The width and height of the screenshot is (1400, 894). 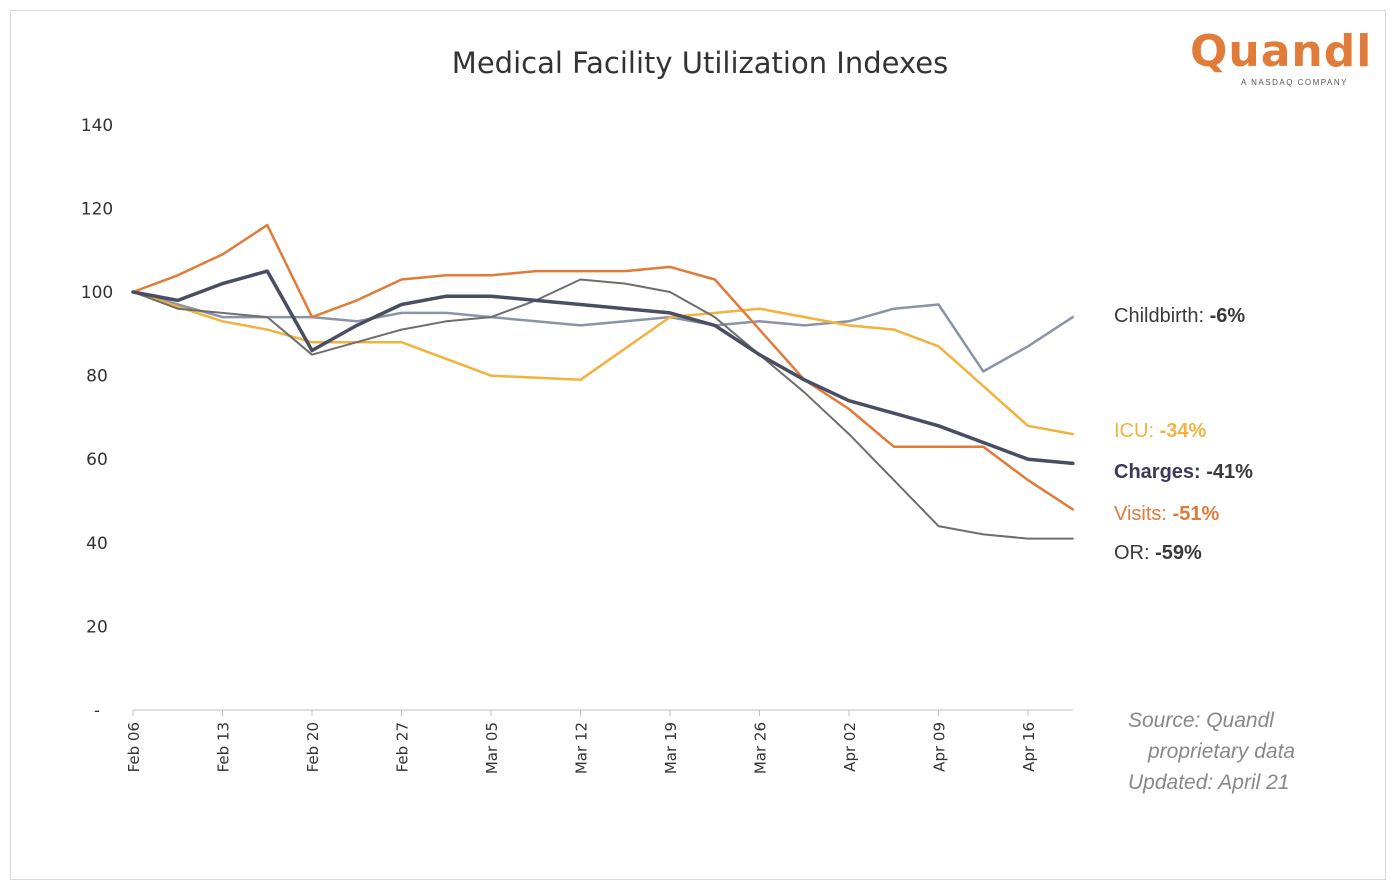 I want to click on end-label-visits: Visits: -51%, so click(x=1166, y=514).